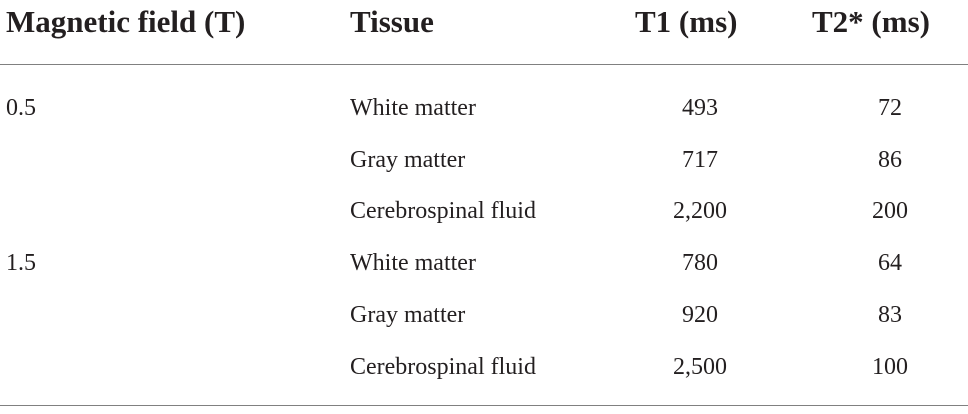  What do you see at coordinates (700, 263) in the screenshot?
I see `cell-t1: 780` at bounding box center [700, 263].